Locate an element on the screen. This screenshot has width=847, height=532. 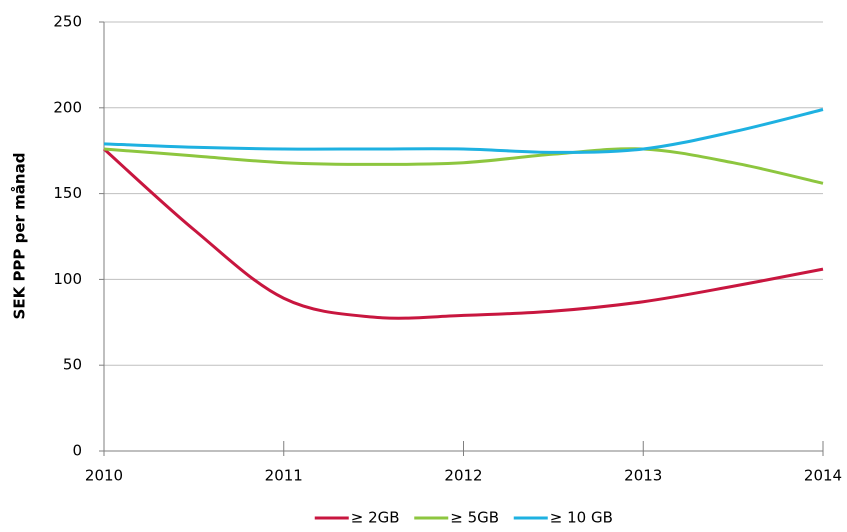
y-tick-label: 250 is located at coordinates (67, 22).